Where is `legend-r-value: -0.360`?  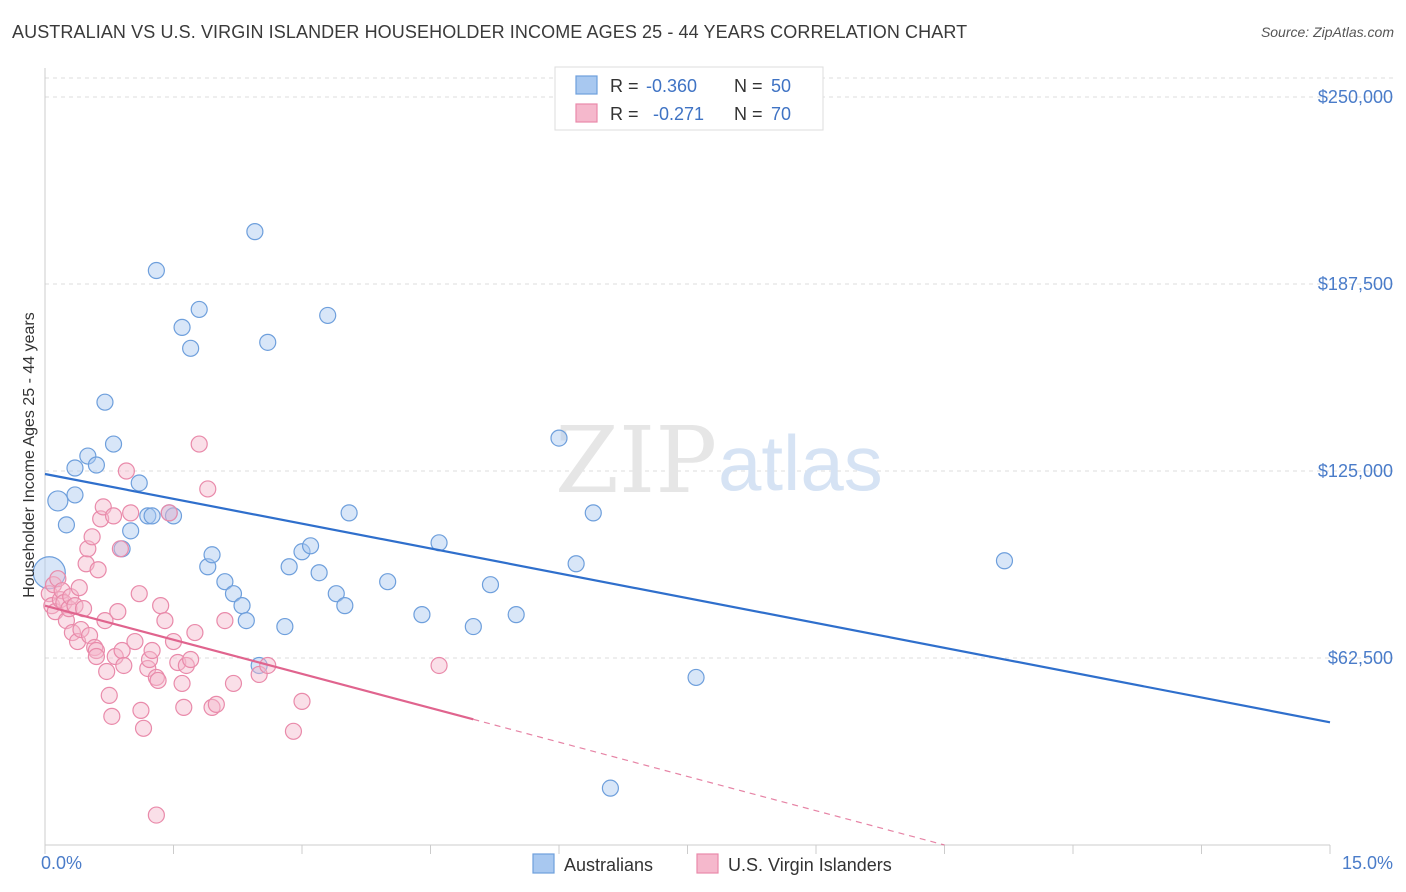 legend-r-value: -0.360 is located at coordinates (671, 86).